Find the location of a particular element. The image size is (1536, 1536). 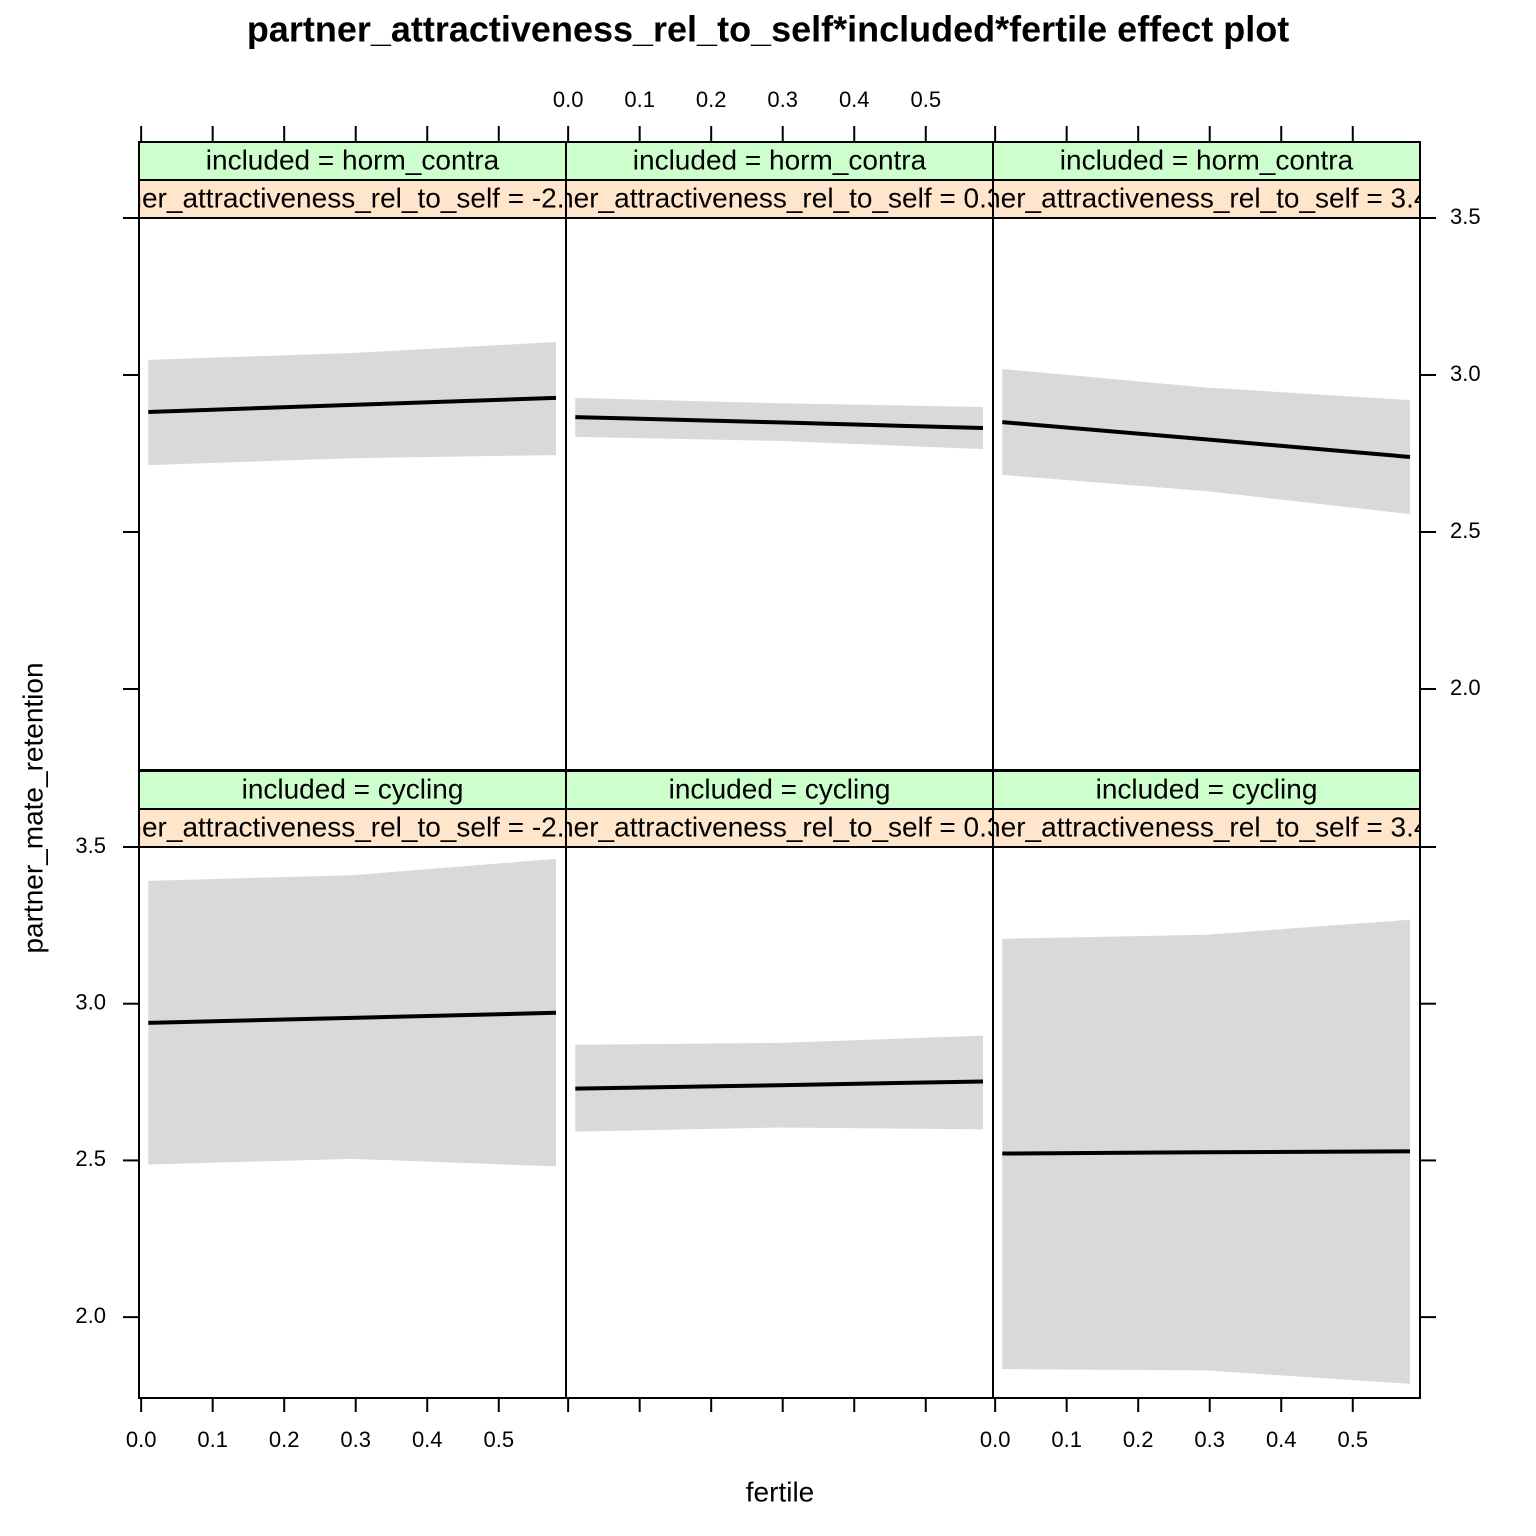

y-axis-label: partner_mate_retention is located at coordinates (32, 807).